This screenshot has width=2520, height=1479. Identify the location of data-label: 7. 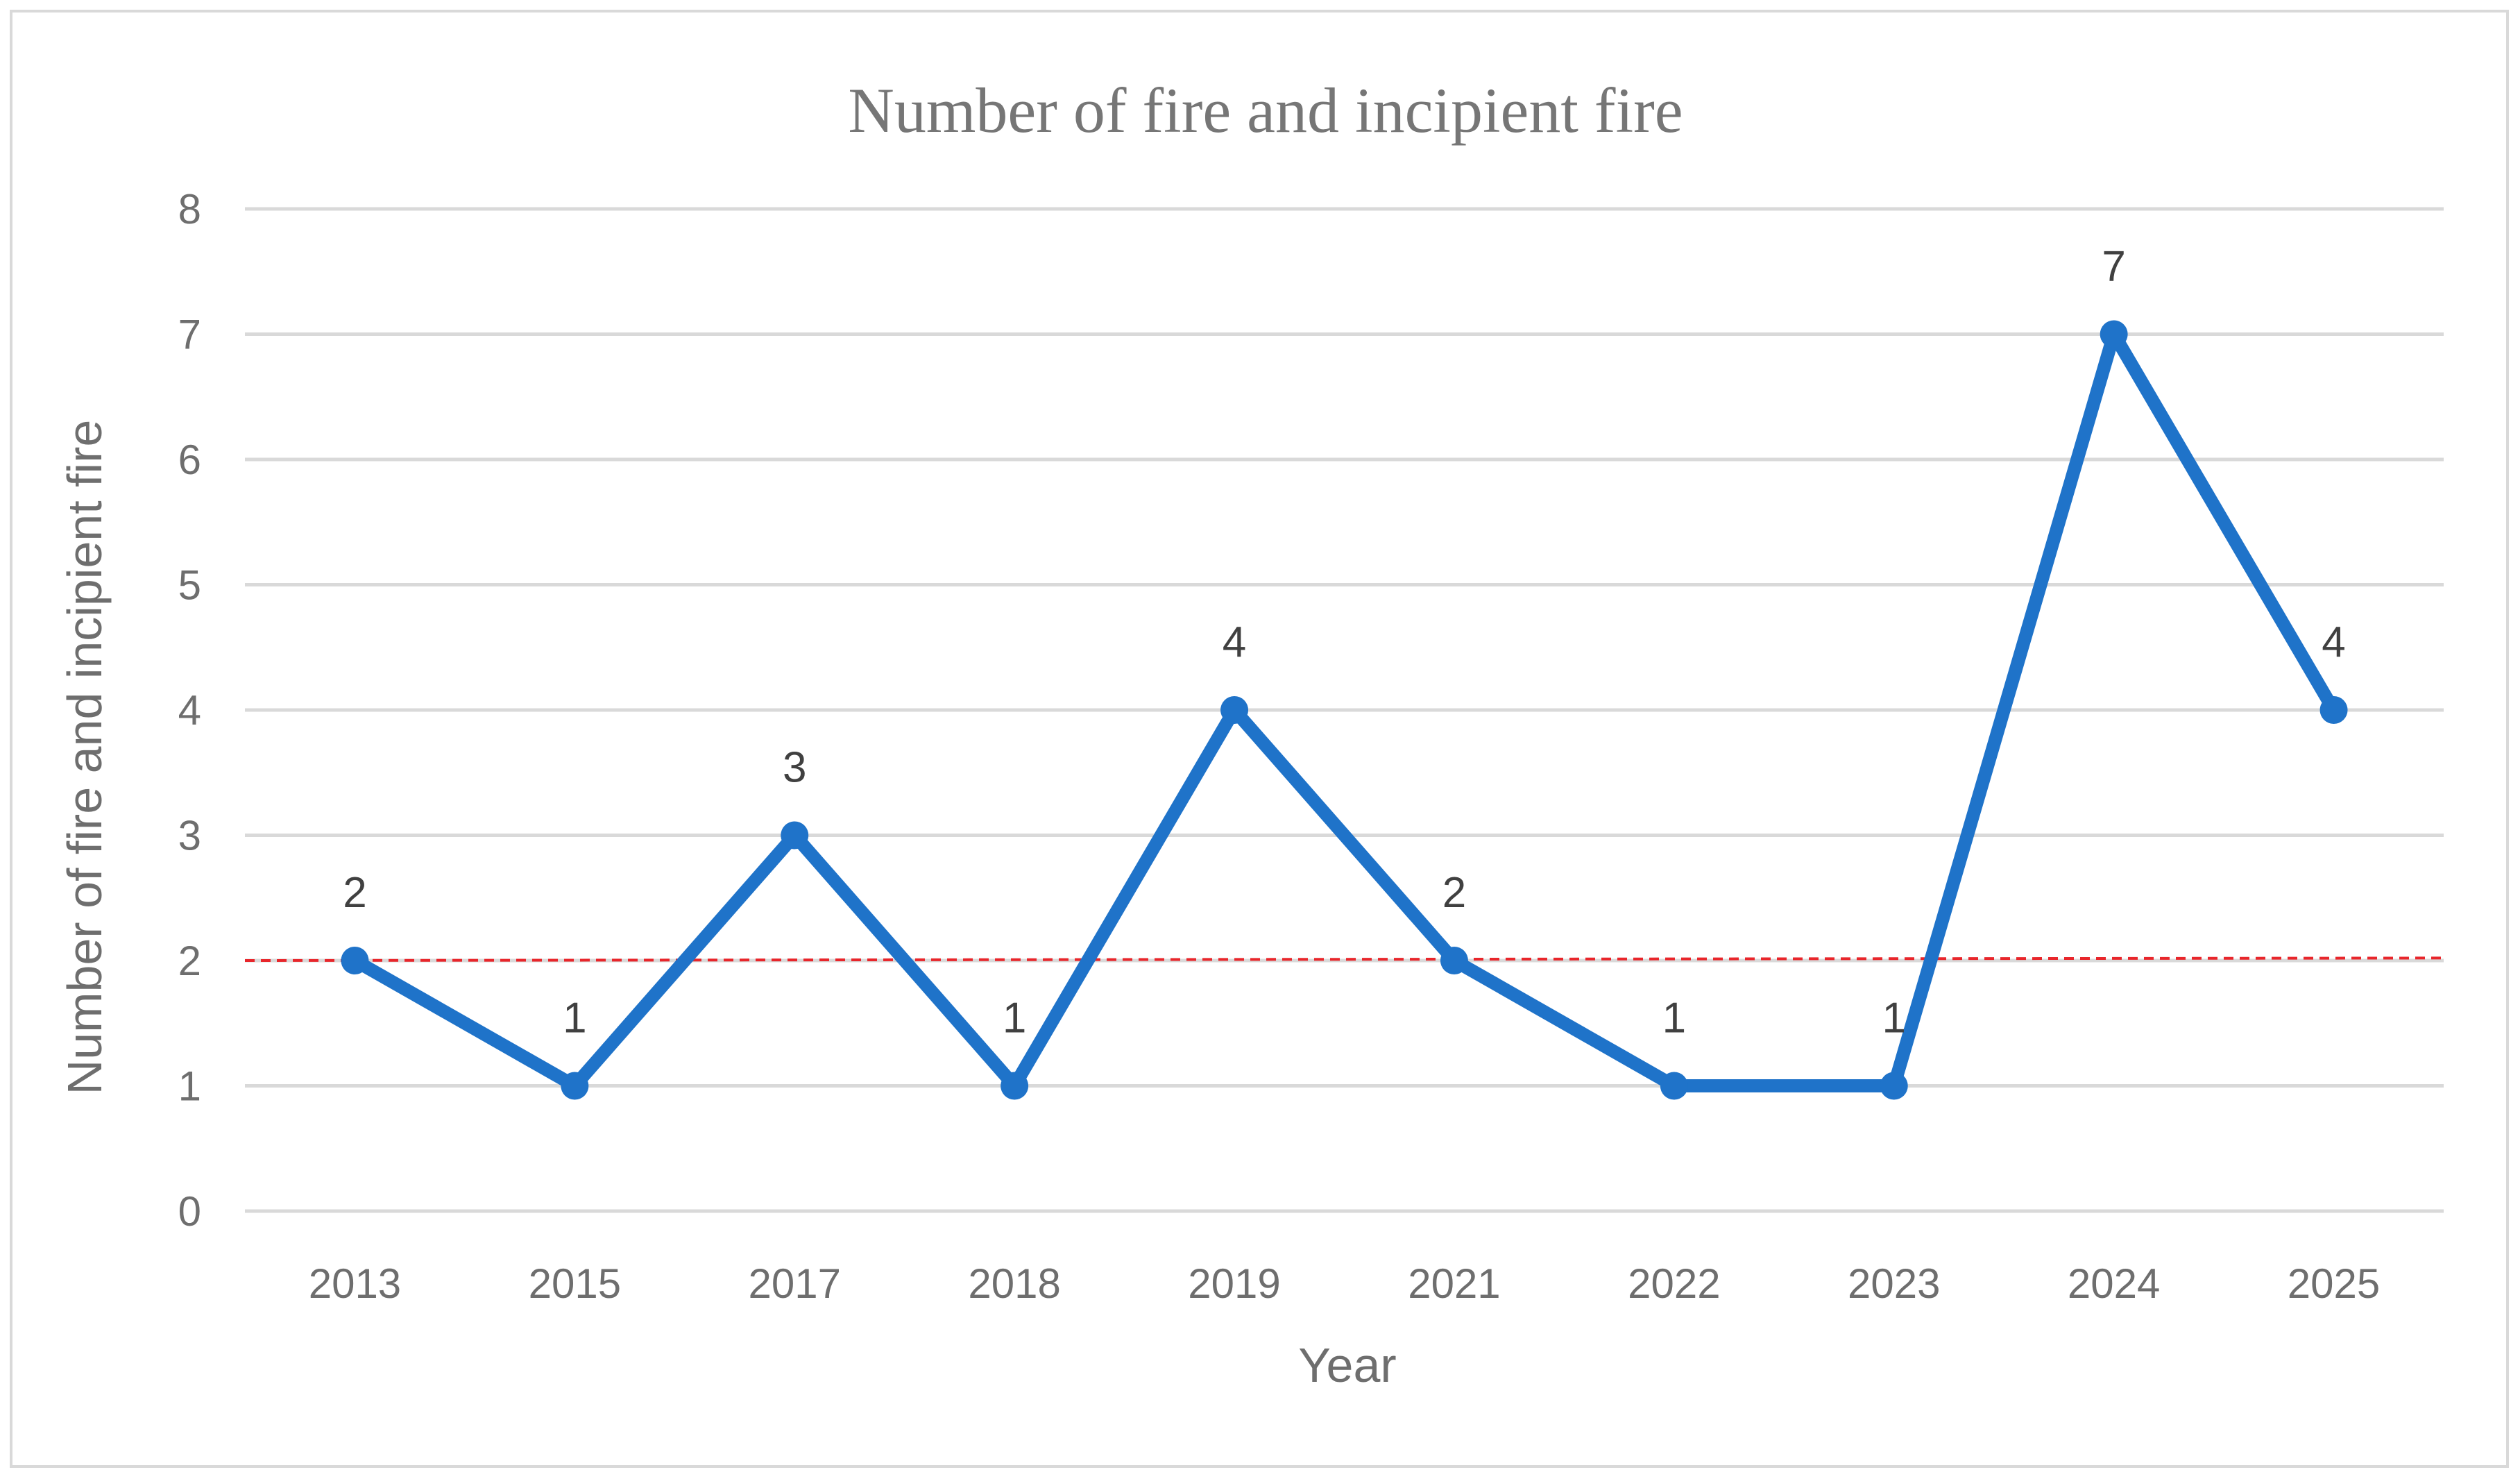
(2113, 267).